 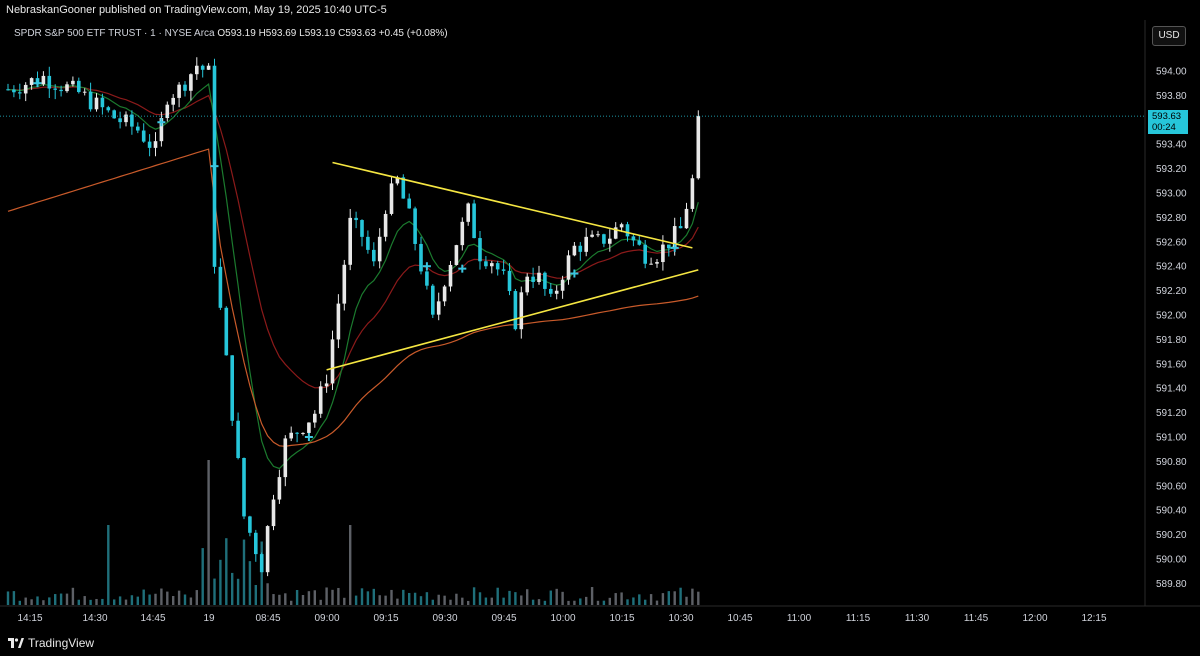 I want to click on x-tick-label: 11:45, so click(x=976, y=618).